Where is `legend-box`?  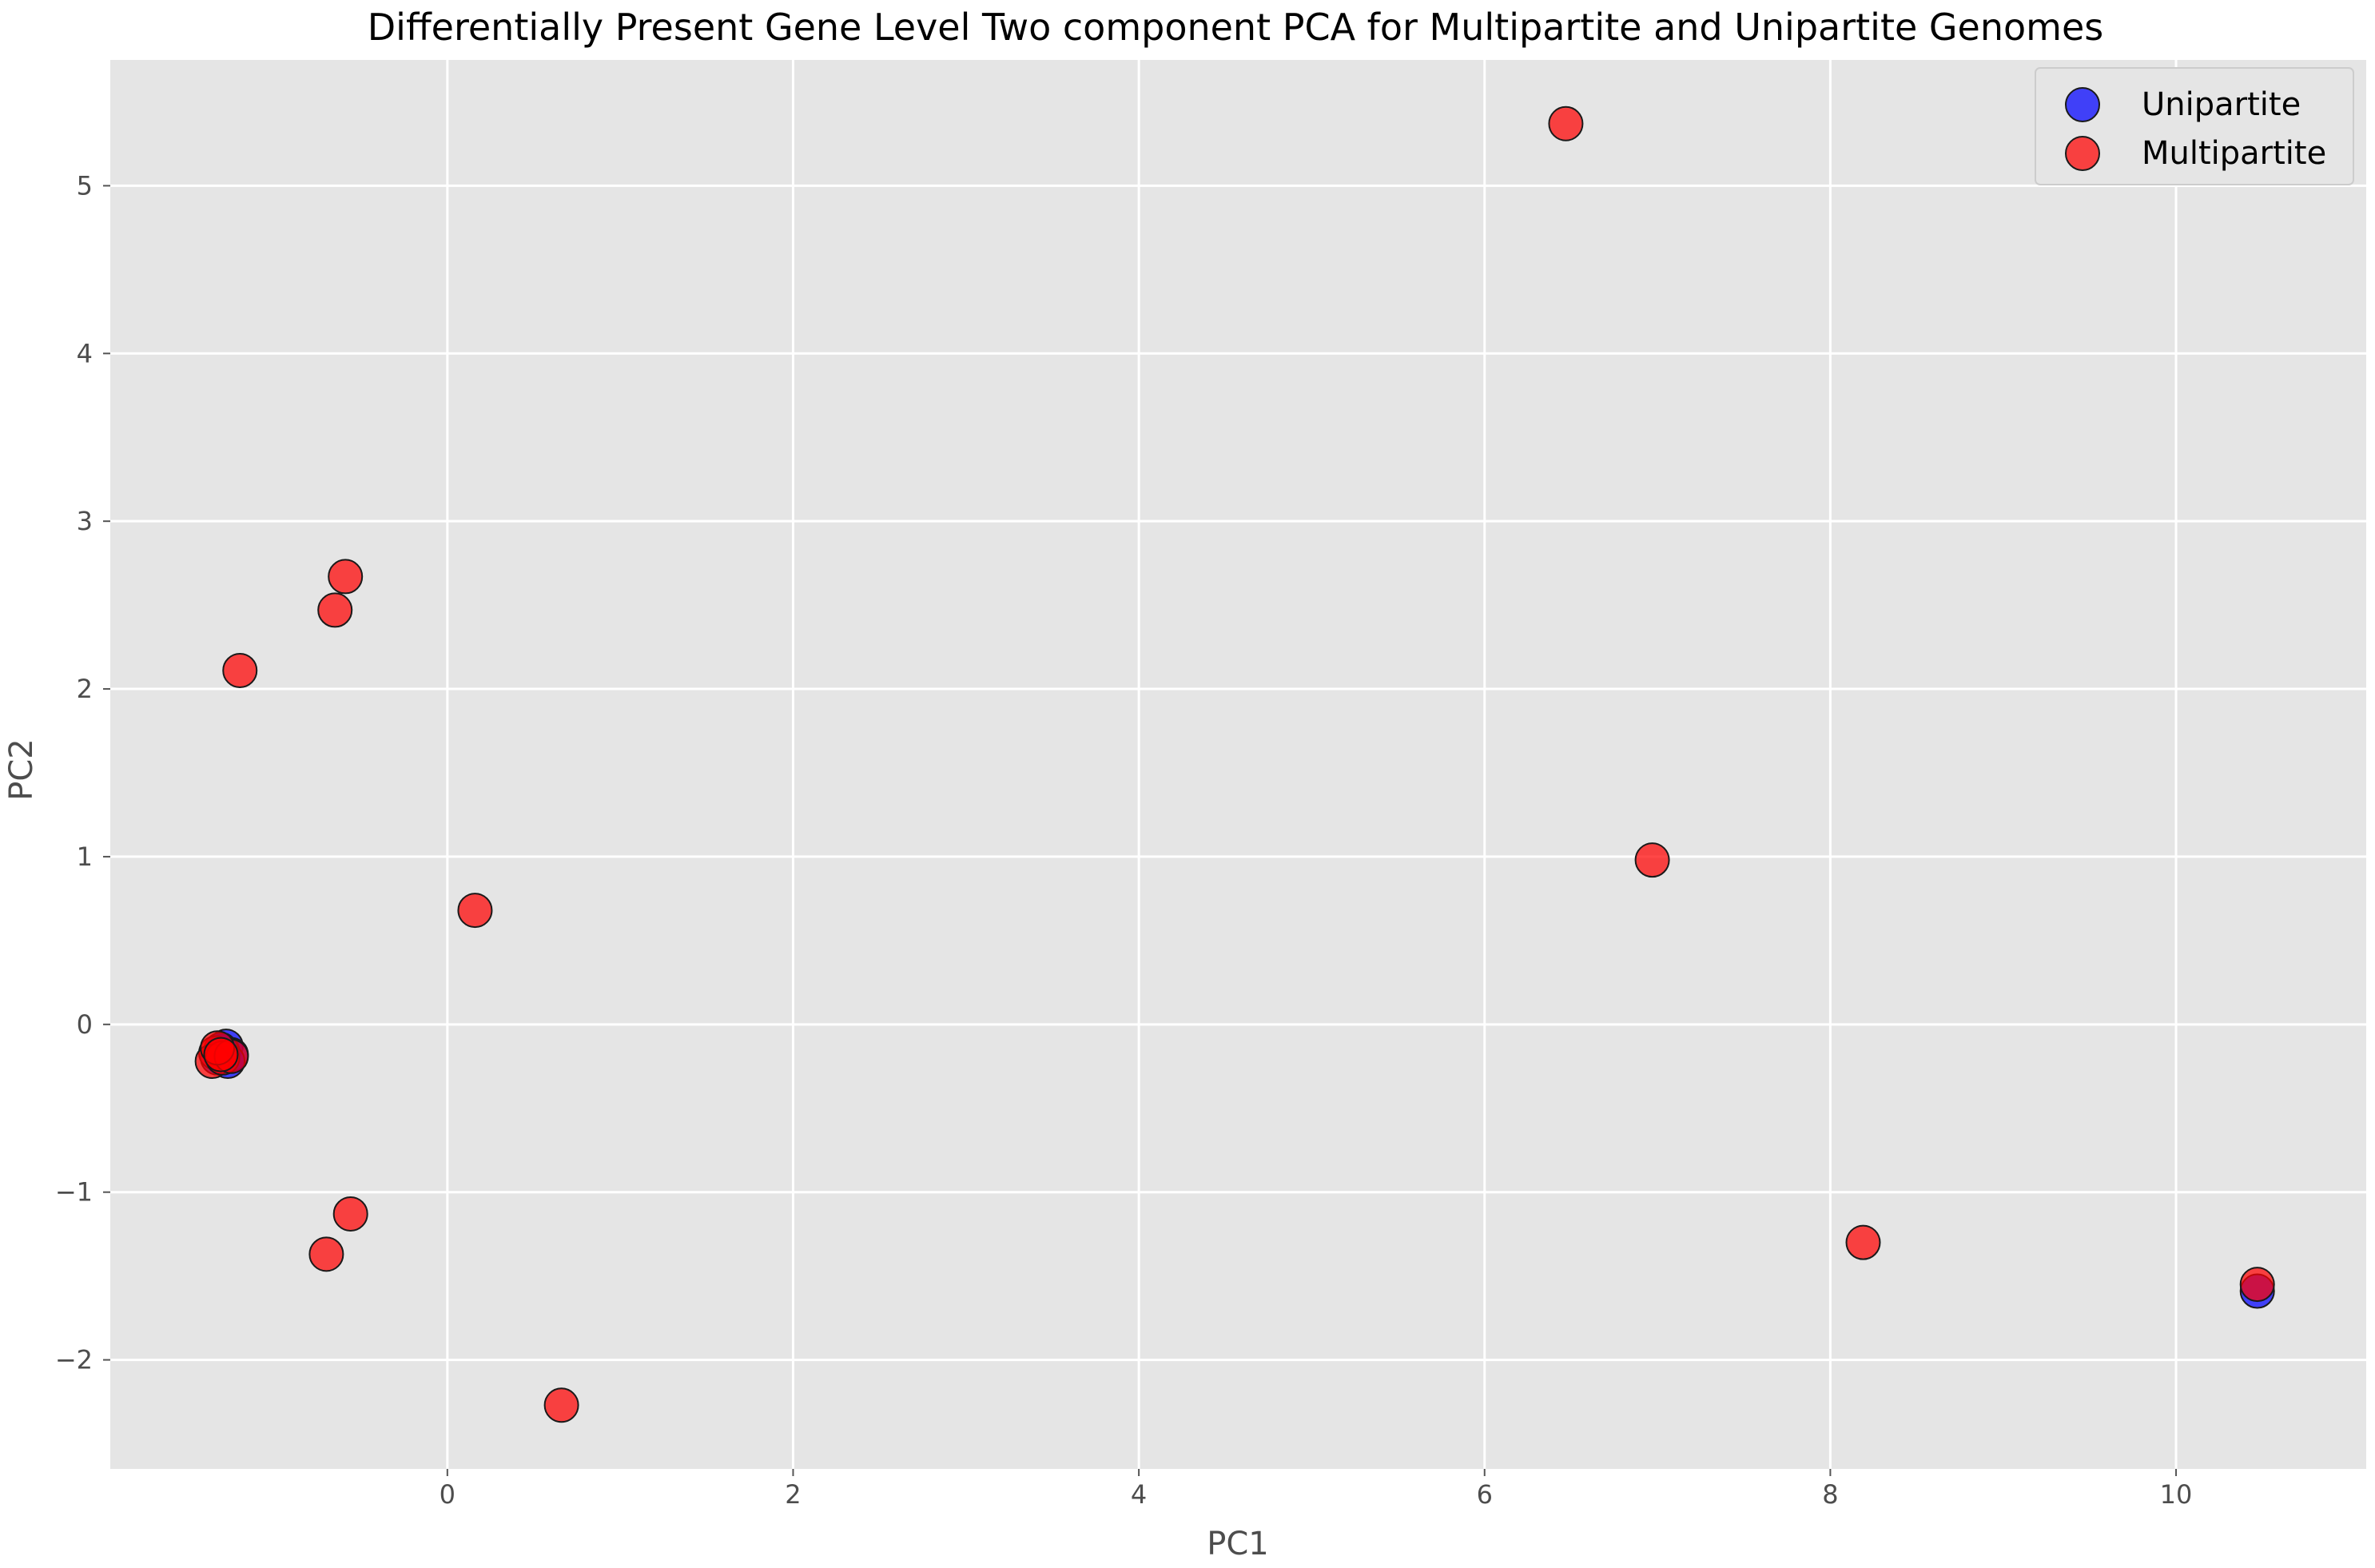
legend-box is located at coordinates (2194, 126).